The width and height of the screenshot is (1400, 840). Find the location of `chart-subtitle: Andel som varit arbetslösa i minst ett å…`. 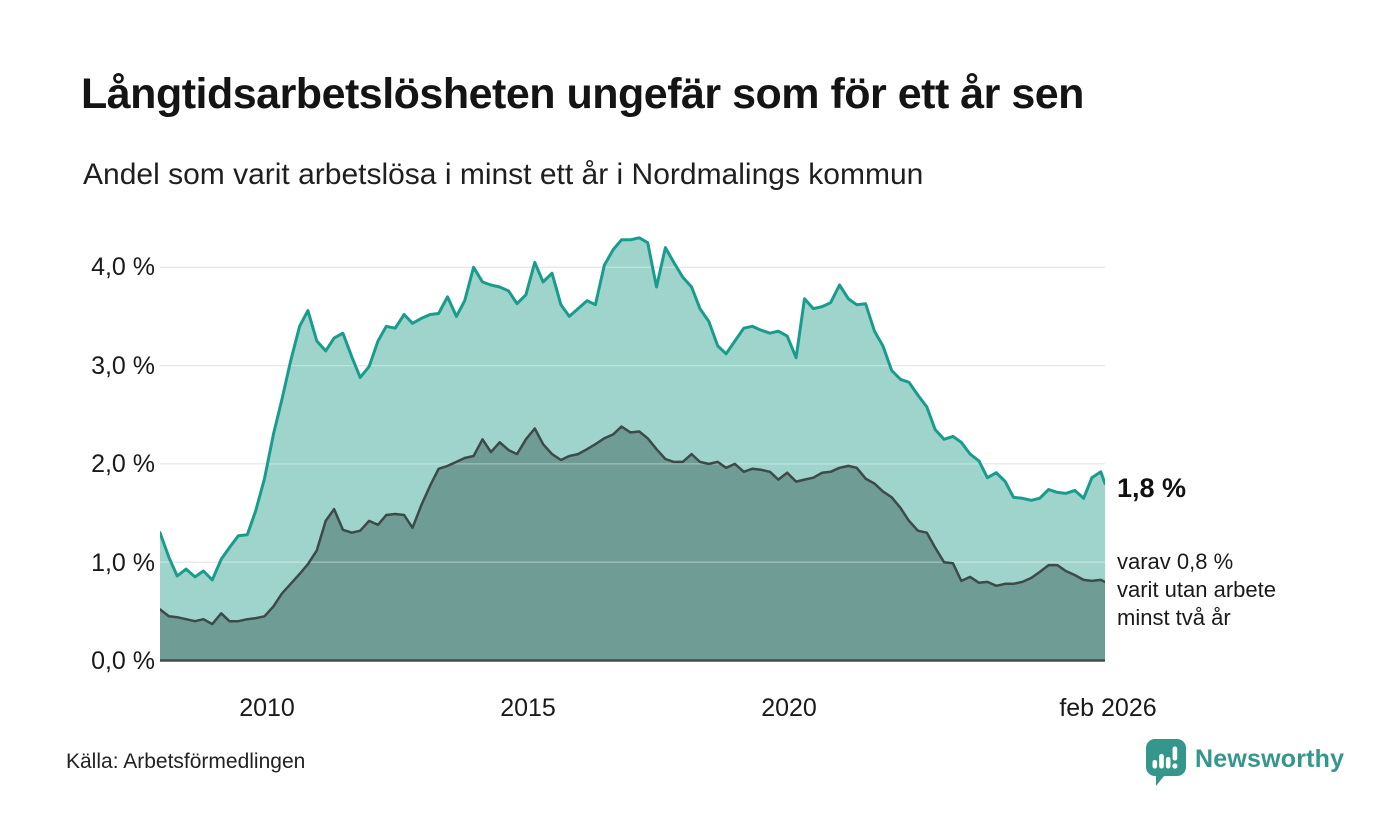

chart-subtitle: Andel som varit arbetslösa i minst ett å… is located at coordinates (503, 174).